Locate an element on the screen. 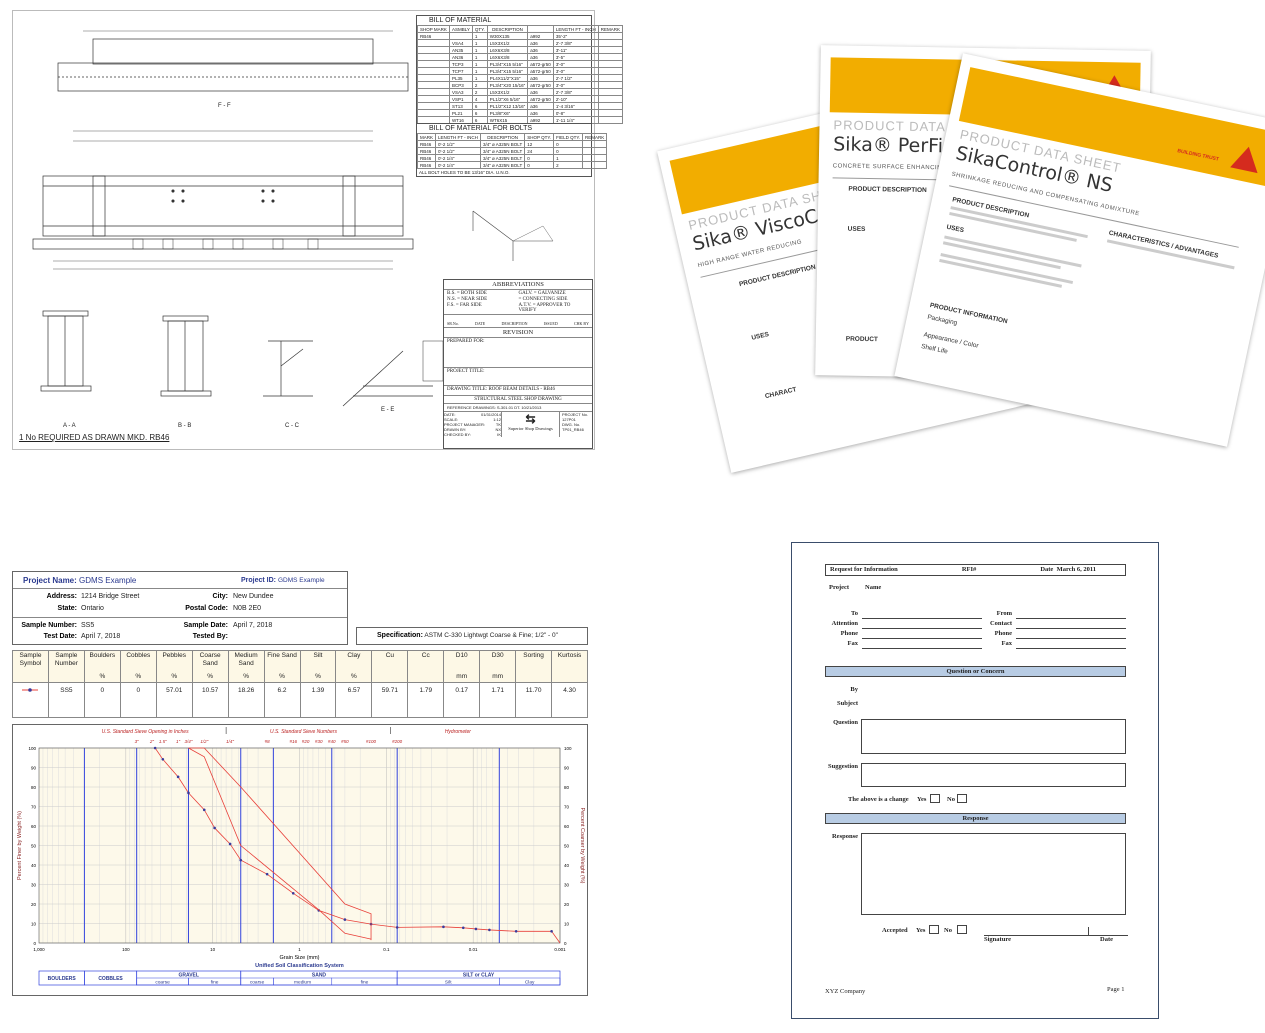  bom-cell: a992 is located at coordinates (540, 36).